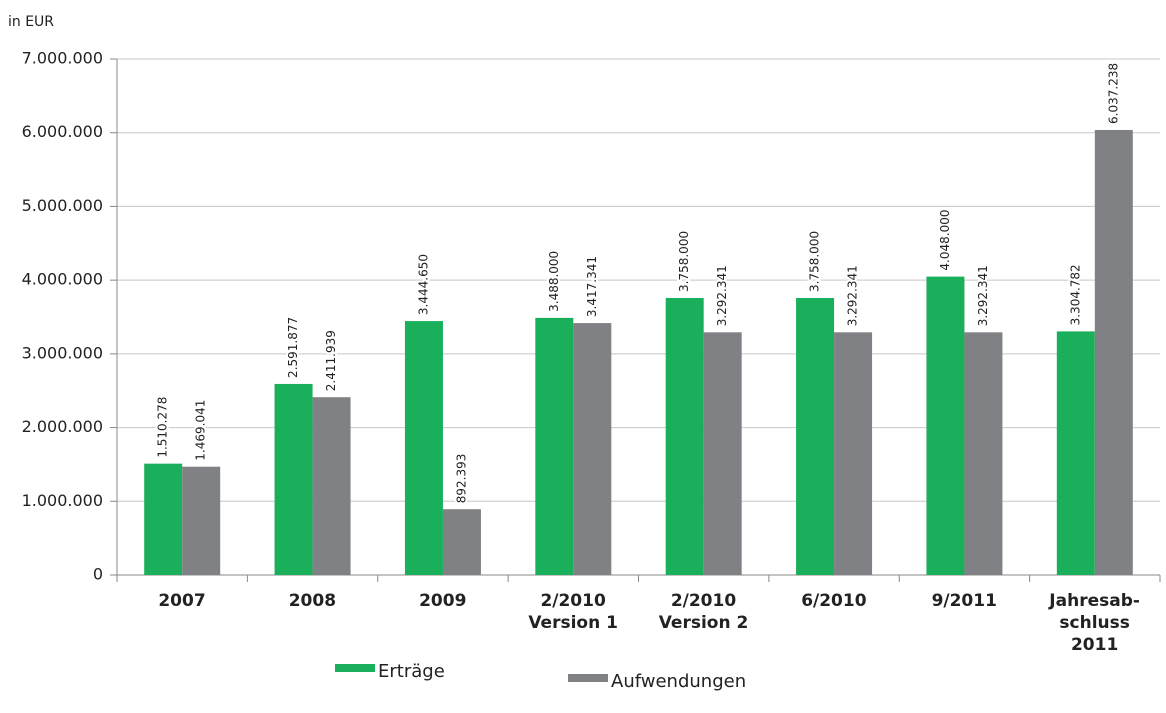 The height and width of the screenshot is (713, 1166). Describe the element at coordinates (423, 284) in the screenshot. I see `value-label: 3.444.650` at that location.